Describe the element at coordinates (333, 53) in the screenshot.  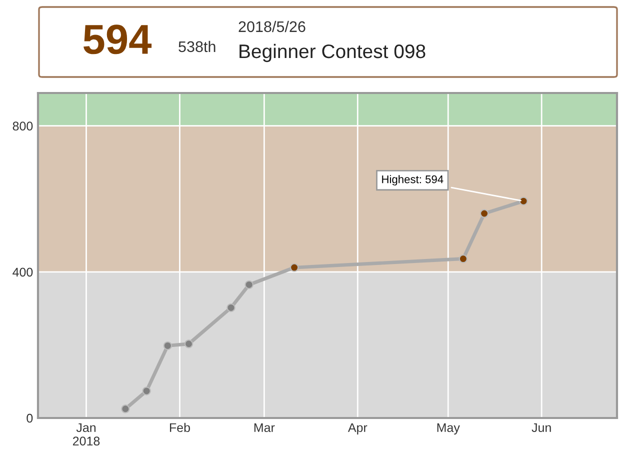
I see `chart-title: Beginner Contest 098` at that location.